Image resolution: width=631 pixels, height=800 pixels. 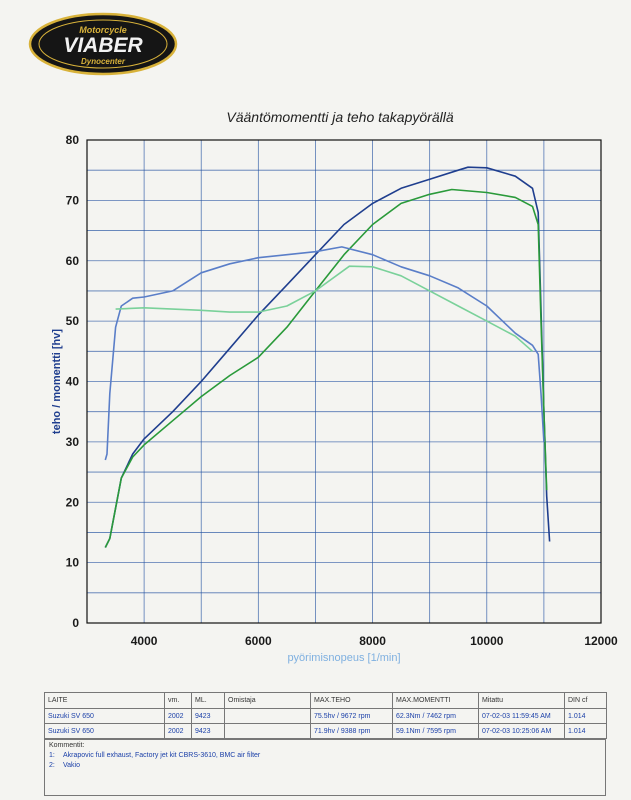 I want to click on chart-title: Vääntömomentti ja teho takapyörällä, so click(x=339, y=117).